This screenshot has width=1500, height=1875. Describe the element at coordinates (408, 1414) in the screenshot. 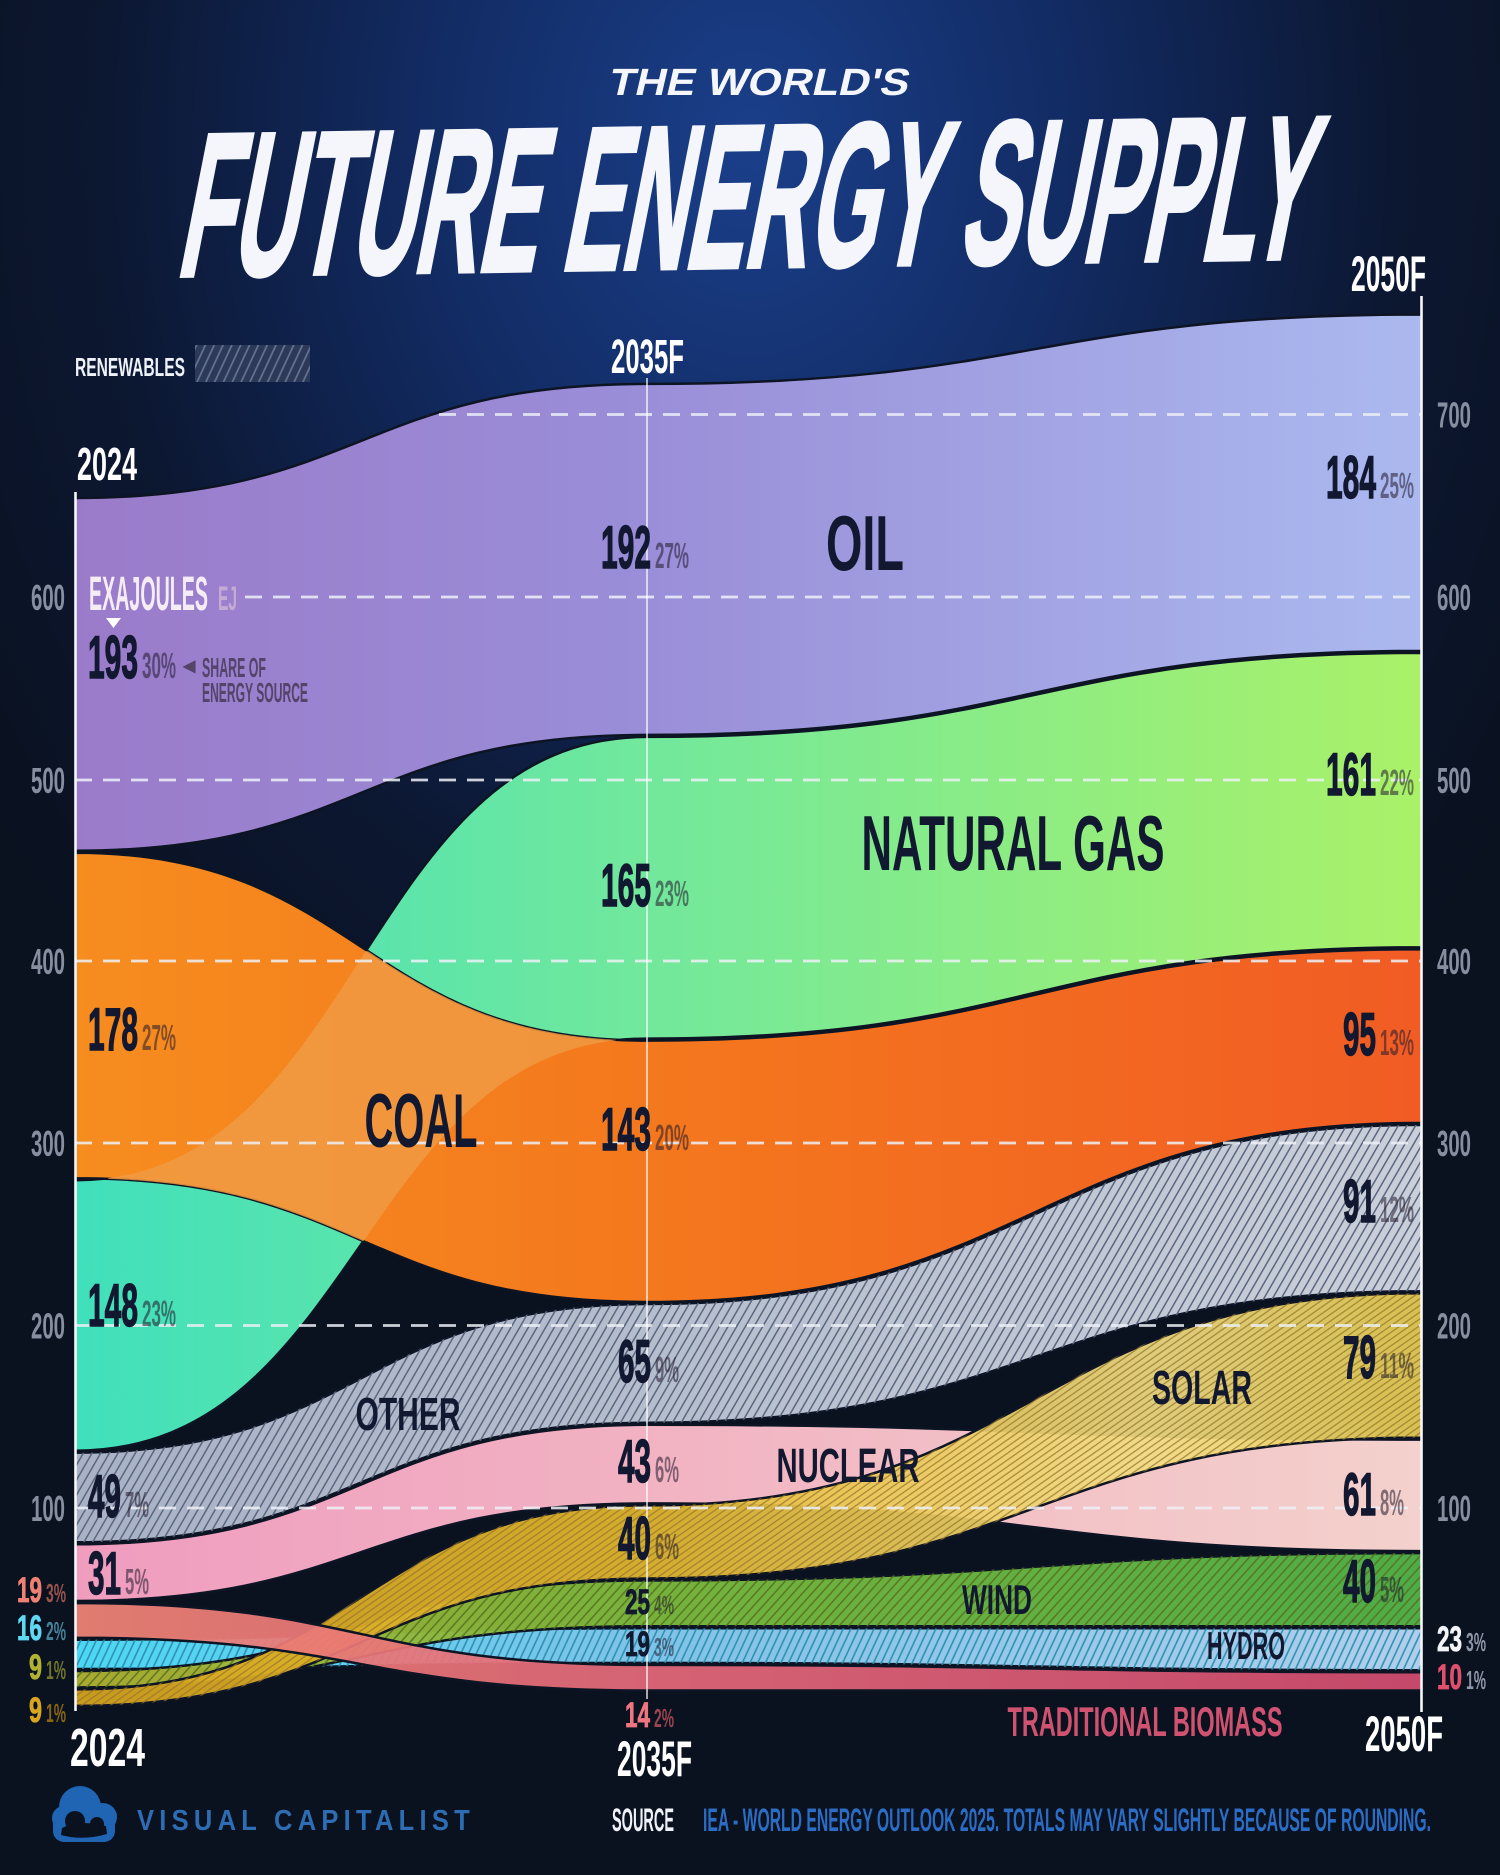

I see `svg-text: OTHER` at that location.